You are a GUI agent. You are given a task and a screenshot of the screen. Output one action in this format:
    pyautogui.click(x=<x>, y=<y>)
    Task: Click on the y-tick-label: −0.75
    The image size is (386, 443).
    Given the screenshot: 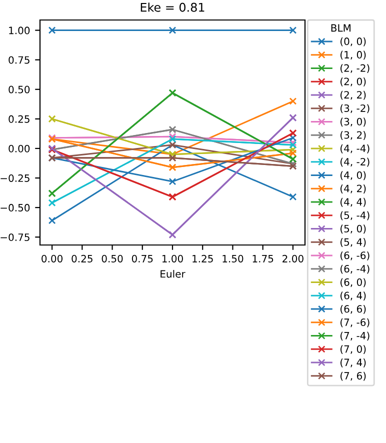 What is the action you would take?
    pyautogui.click(x=15, y=237)
    